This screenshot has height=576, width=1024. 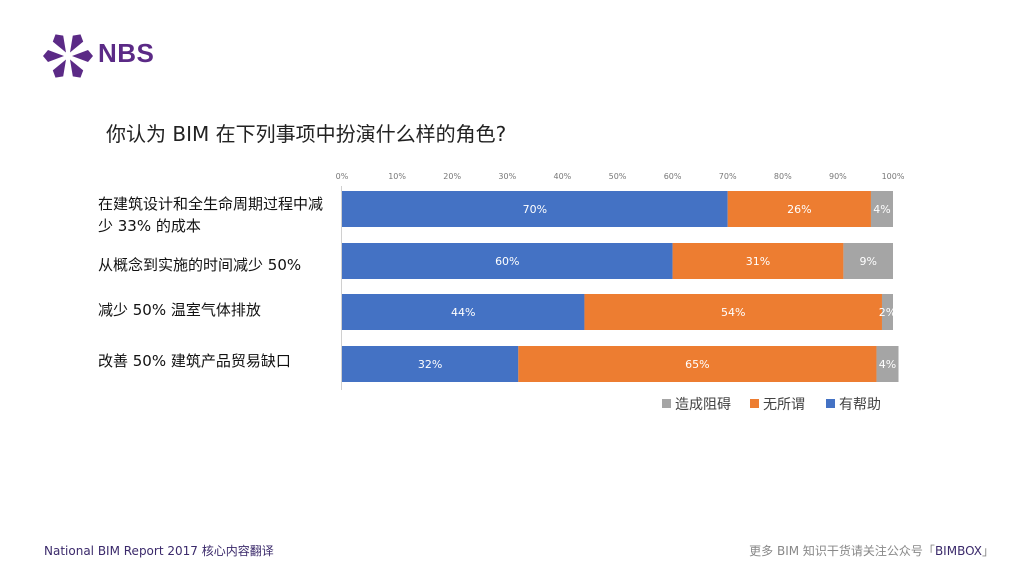 I want to click on footer-promo-brand: BIMBOX, so click(x=958, y=551).